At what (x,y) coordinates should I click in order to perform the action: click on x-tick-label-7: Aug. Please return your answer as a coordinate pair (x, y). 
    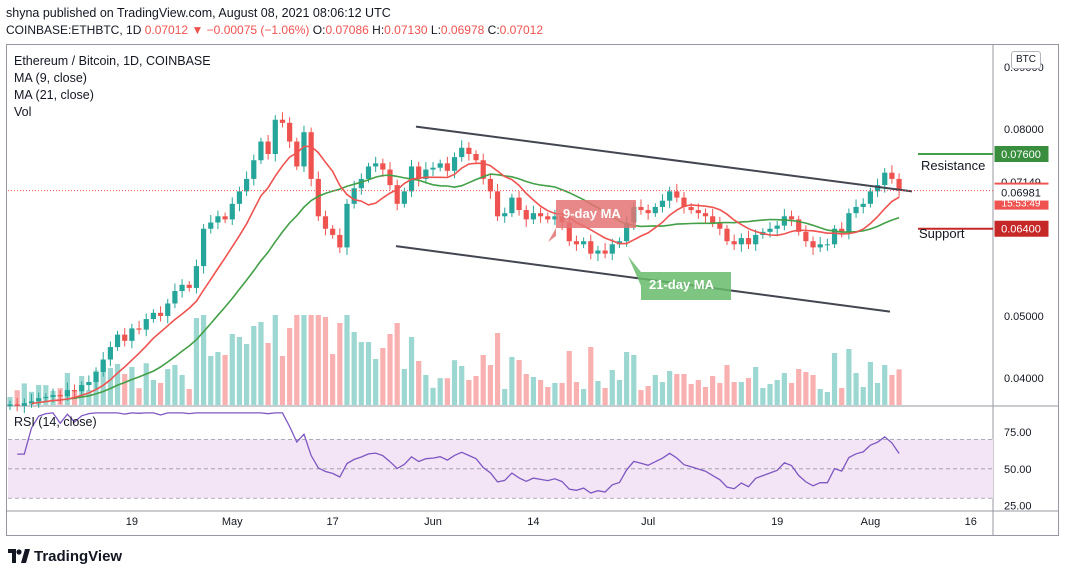
    Looking at the image, I should click on (871, 522).